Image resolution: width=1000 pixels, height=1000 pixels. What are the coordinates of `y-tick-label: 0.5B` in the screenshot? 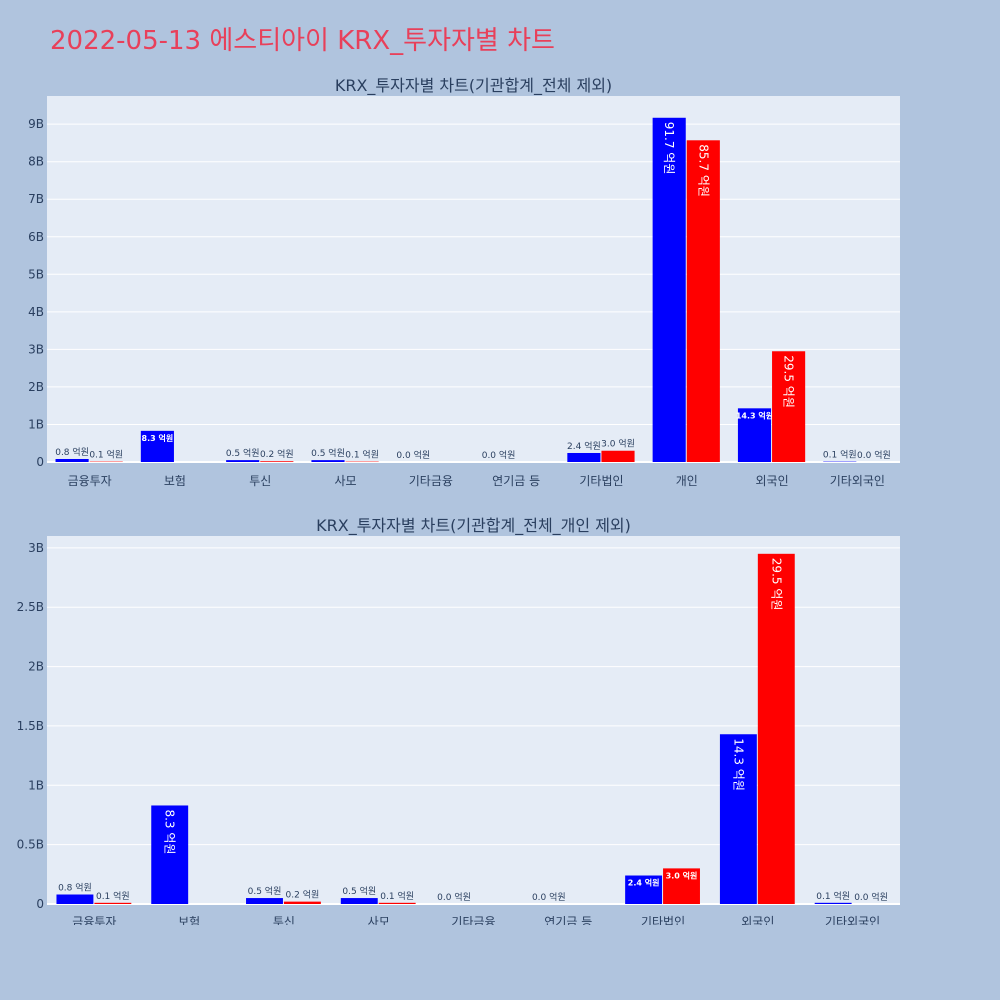 It's located at (30, 845).